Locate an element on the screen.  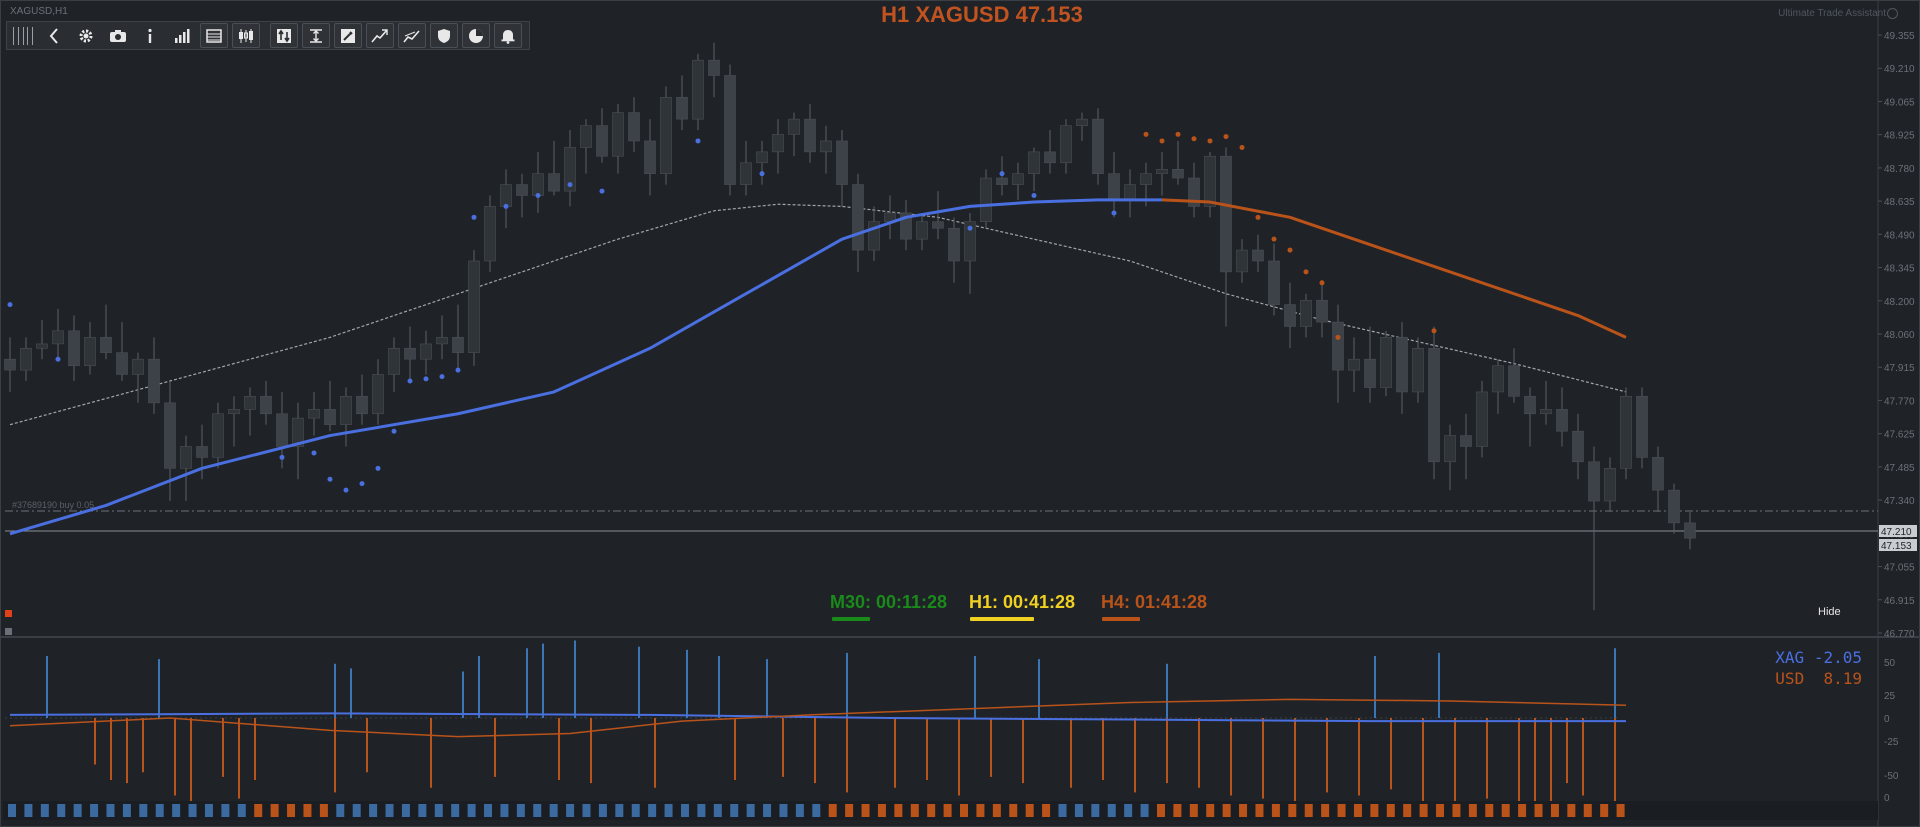
price-tag-label: 47.153 is located at coordinates (1896, 546).